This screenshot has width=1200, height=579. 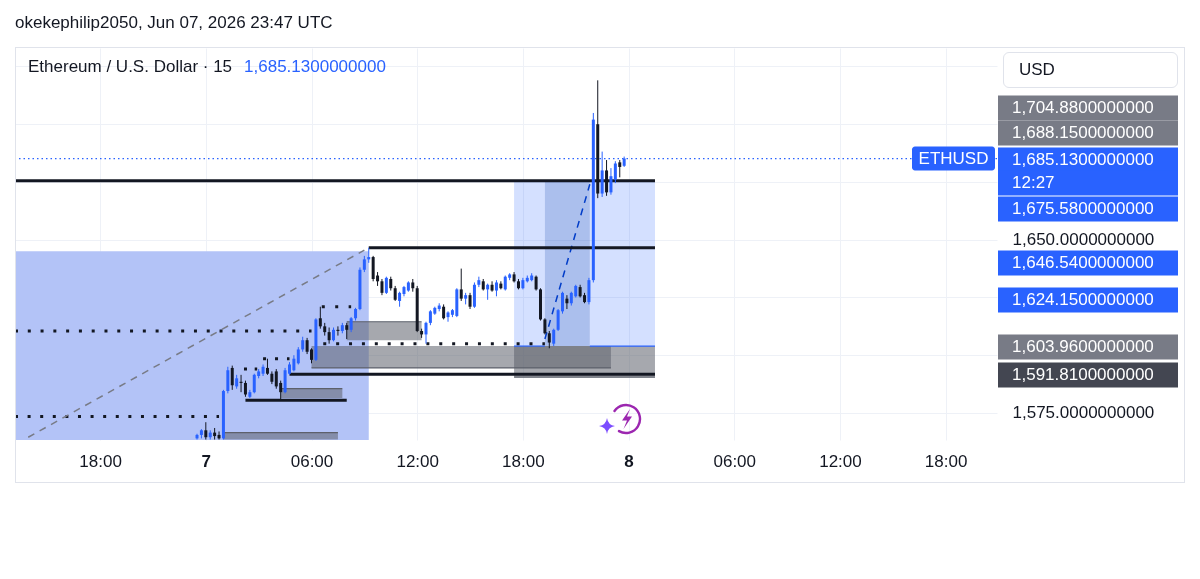 I want to click on text: 1,675.5800000000, so click(x=1083, y=208).